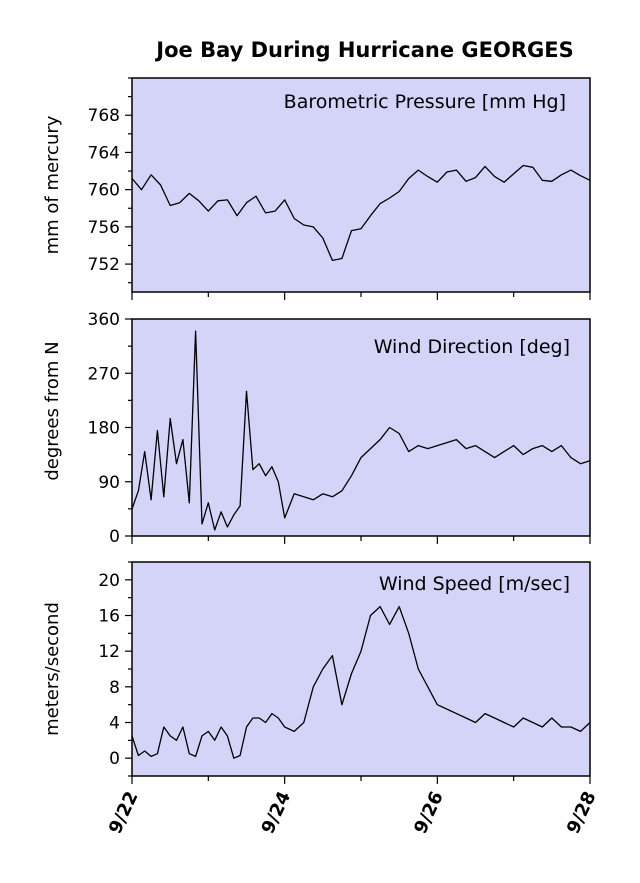 This screenshot has width=640, height=883. What do you see at coordinates (109, 652) in the screenshot?
I see `speed-ytick-label: 12` at bounding box center [109, 652].